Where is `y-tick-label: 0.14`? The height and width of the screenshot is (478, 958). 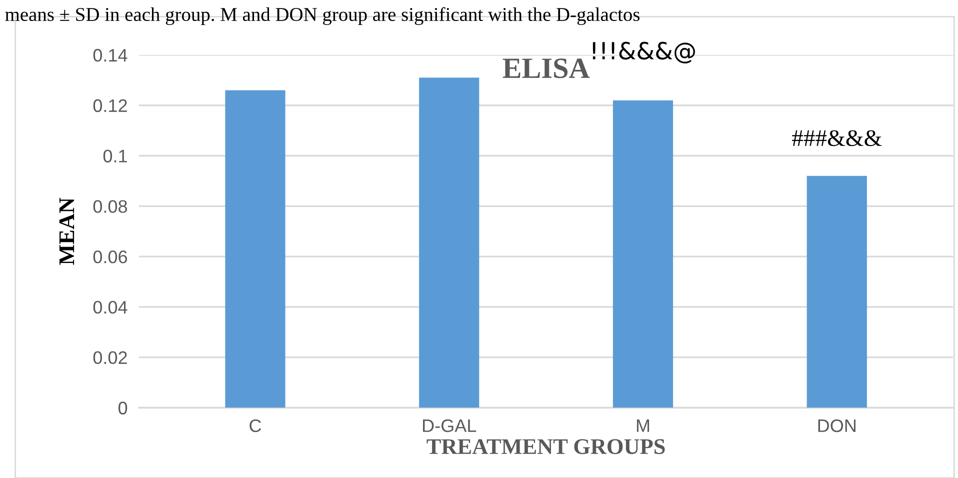
y-tick-label: 0.14 is located at coordinates (110, 55).